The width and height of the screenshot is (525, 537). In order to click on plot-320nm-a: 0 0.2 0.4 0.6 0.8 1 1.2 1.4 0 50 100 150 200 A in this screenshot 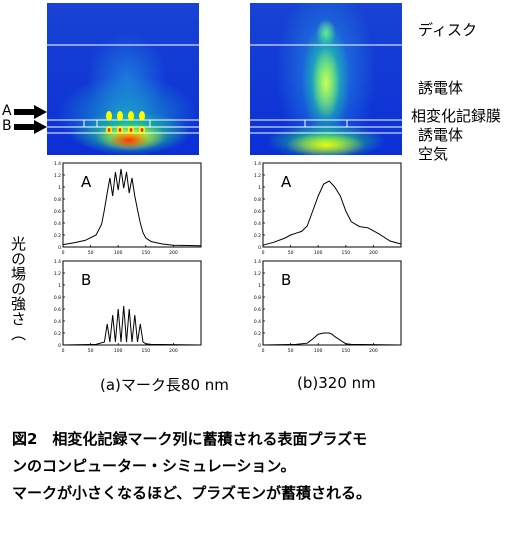, I will do `click(328, 208)`.